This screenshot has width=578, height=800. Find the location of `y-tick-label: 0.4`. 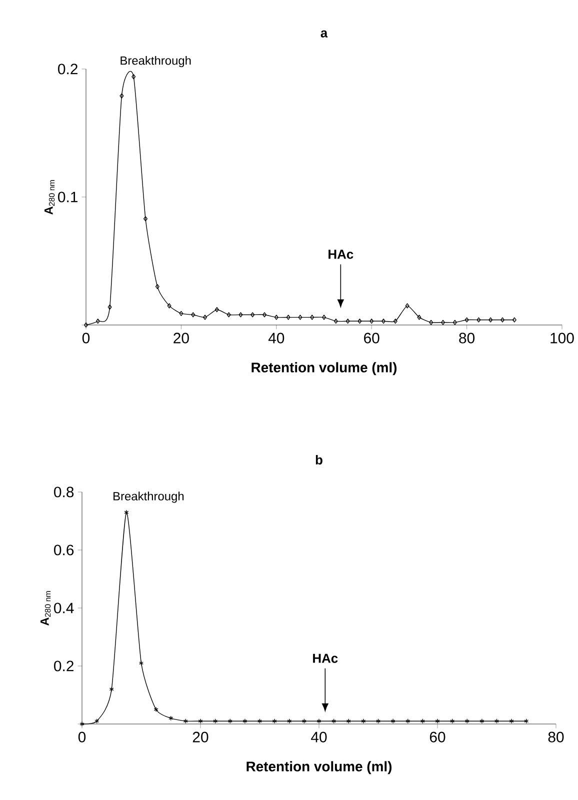

y-tick-label: 0.4 is located at coordinates (64, 608).